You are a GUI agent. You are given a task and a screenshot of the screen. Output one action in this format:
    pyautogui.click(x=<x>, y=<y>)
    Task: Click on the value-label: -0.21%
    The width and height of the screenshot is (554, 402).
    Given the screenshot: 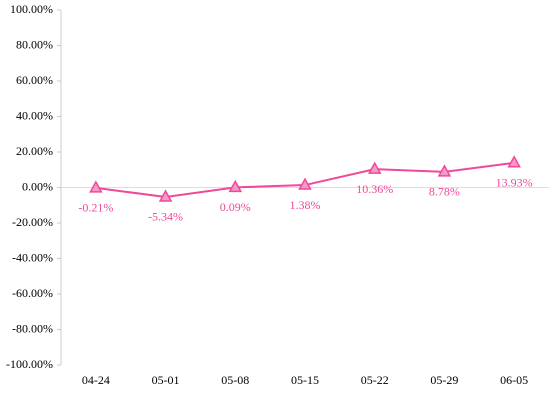 What is the action you would take?
    pyautogui.click(x=95, y=208)
    